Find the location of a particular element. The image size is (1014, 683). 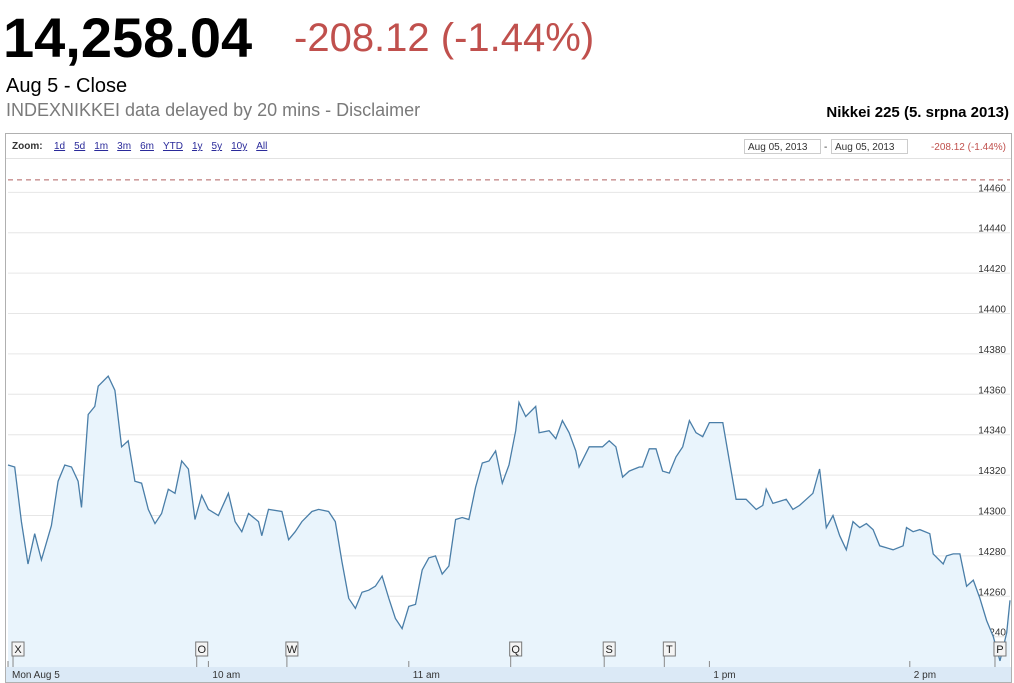

y-tick-label: 14320 is located at coordinates (992, 471).